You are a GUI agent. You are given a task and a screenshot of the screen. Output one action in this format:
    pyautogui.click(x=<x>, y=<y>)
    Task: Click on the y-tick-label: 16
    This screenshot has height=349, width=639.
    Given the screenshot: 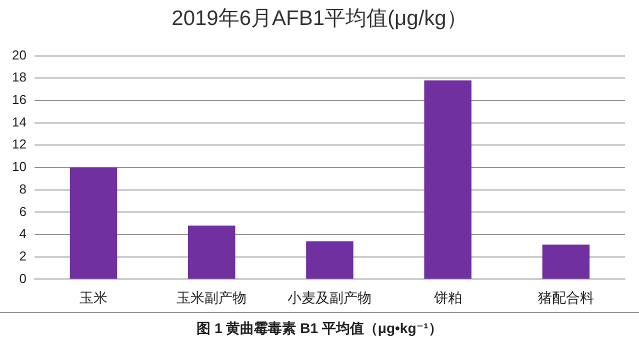 What is the action you would take?
    pyautogui.click(x=19, y=100)
    